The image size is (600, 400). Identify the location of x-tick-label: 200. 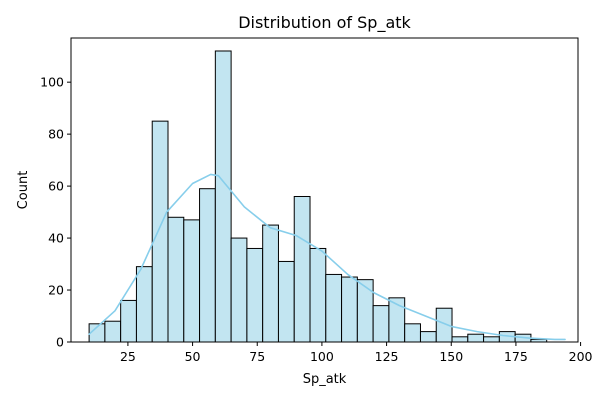
(581, 356).